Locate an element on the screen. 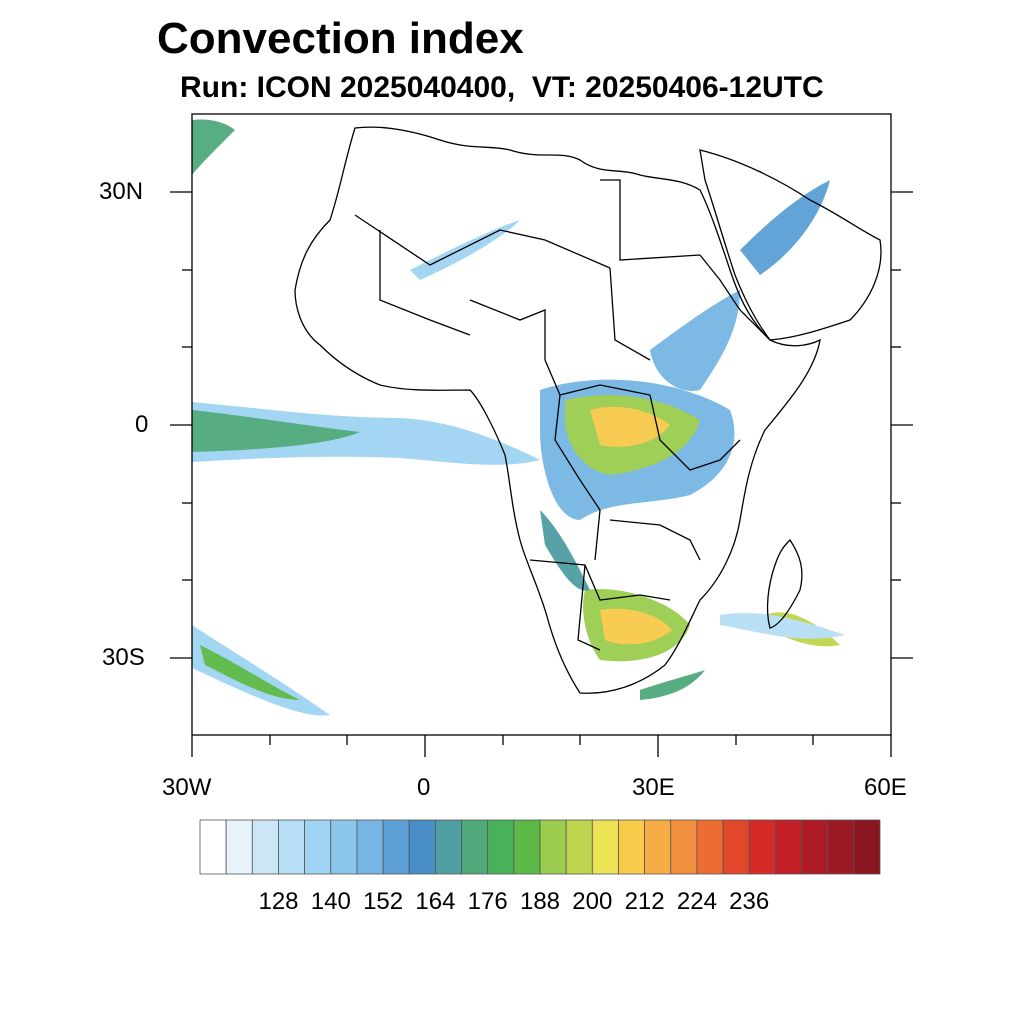  madagascar-outline is located at coordinates (784, 583).